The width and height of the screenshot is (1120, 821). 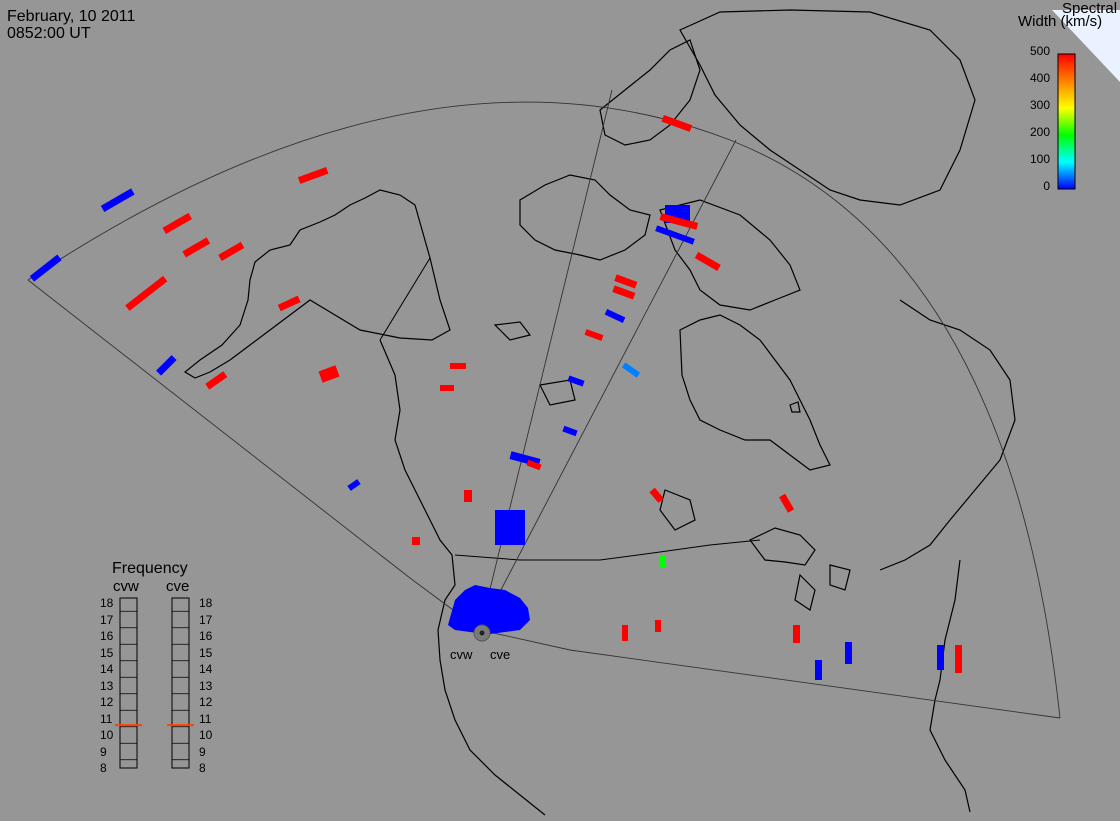 I want to click on freq-tick-right: 9, so click(x=202, y=751).